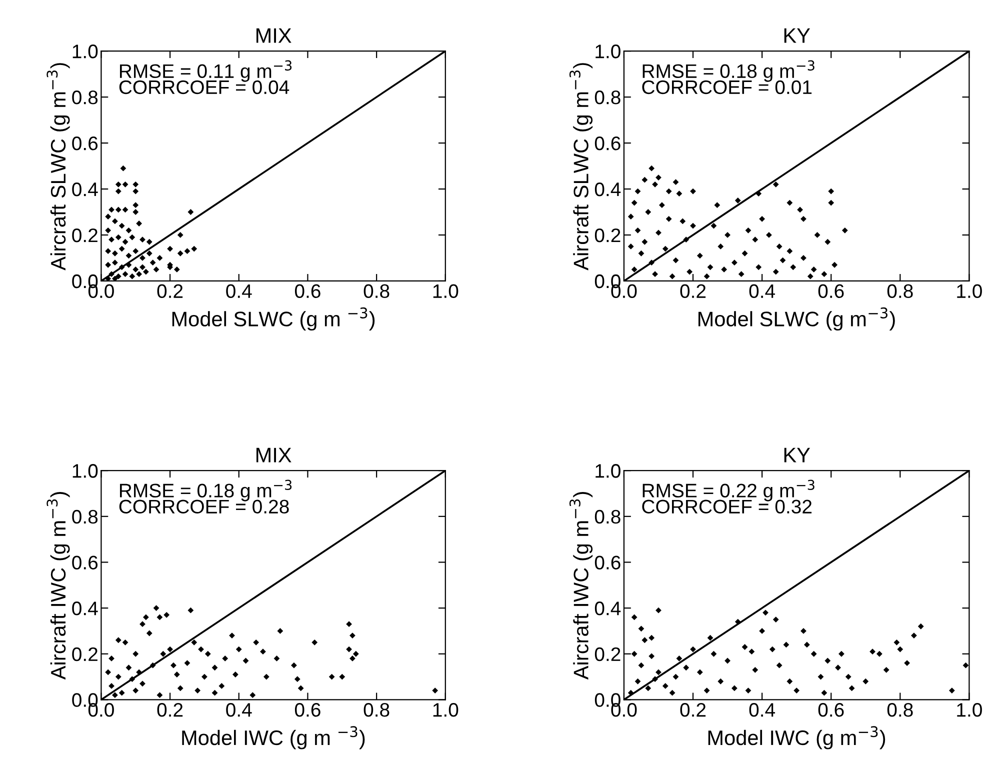  I want to click on chart-title: MIX, so click(274, 455).